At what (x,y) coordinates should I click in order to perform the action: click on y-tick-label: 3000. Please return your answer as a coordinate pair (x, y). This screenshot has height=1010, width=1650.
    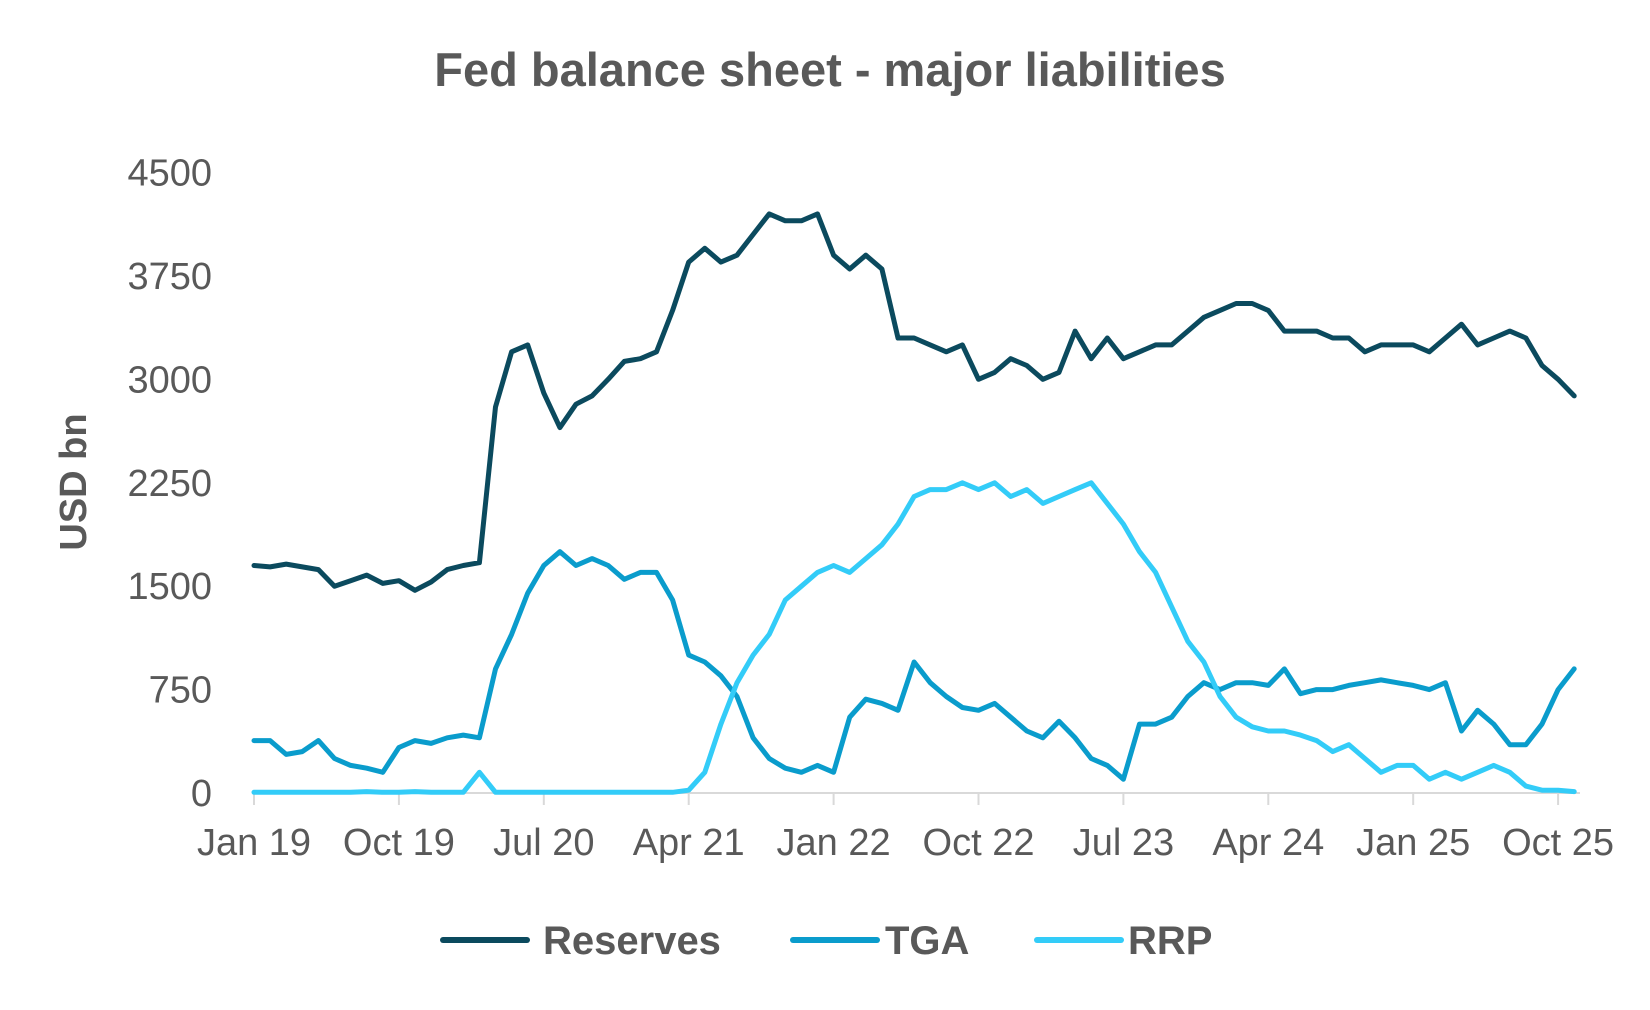
    Looking at the image, I should click on (169, 380).